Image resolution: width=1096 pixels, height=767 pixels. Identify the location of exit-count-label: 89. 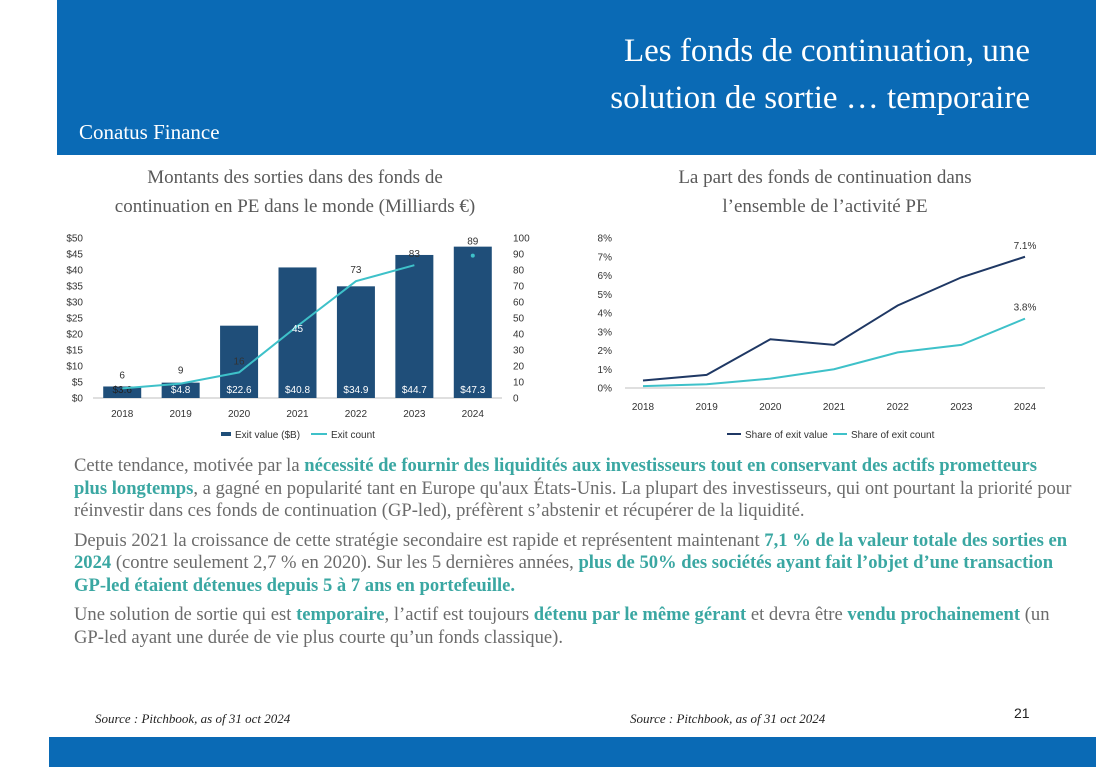
(473, 242).